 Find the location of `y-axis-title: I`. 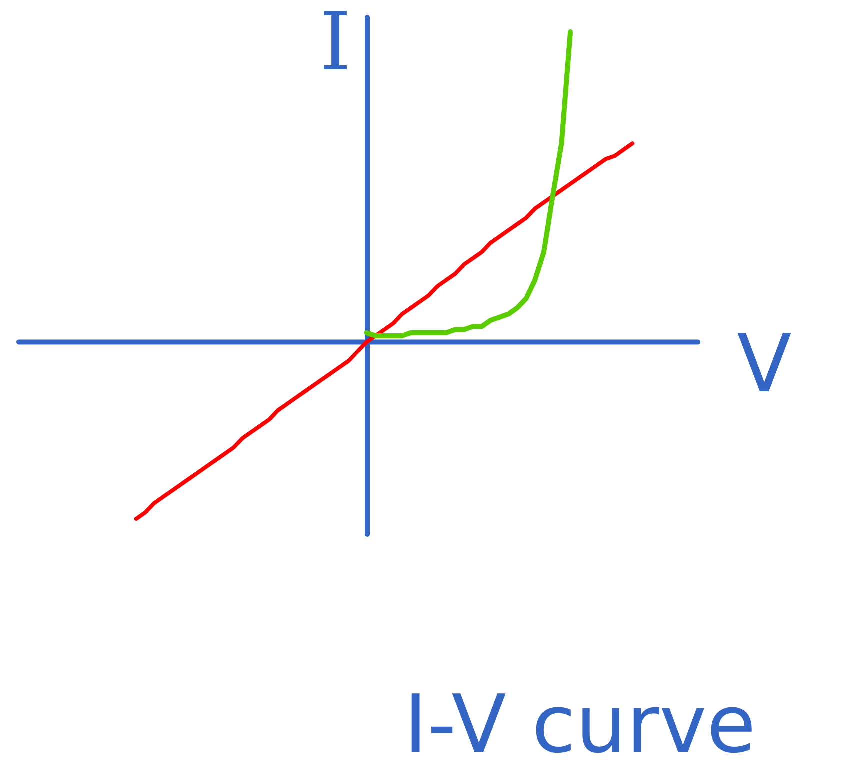

y-axis-title: I is located at coordinates (336, 44).